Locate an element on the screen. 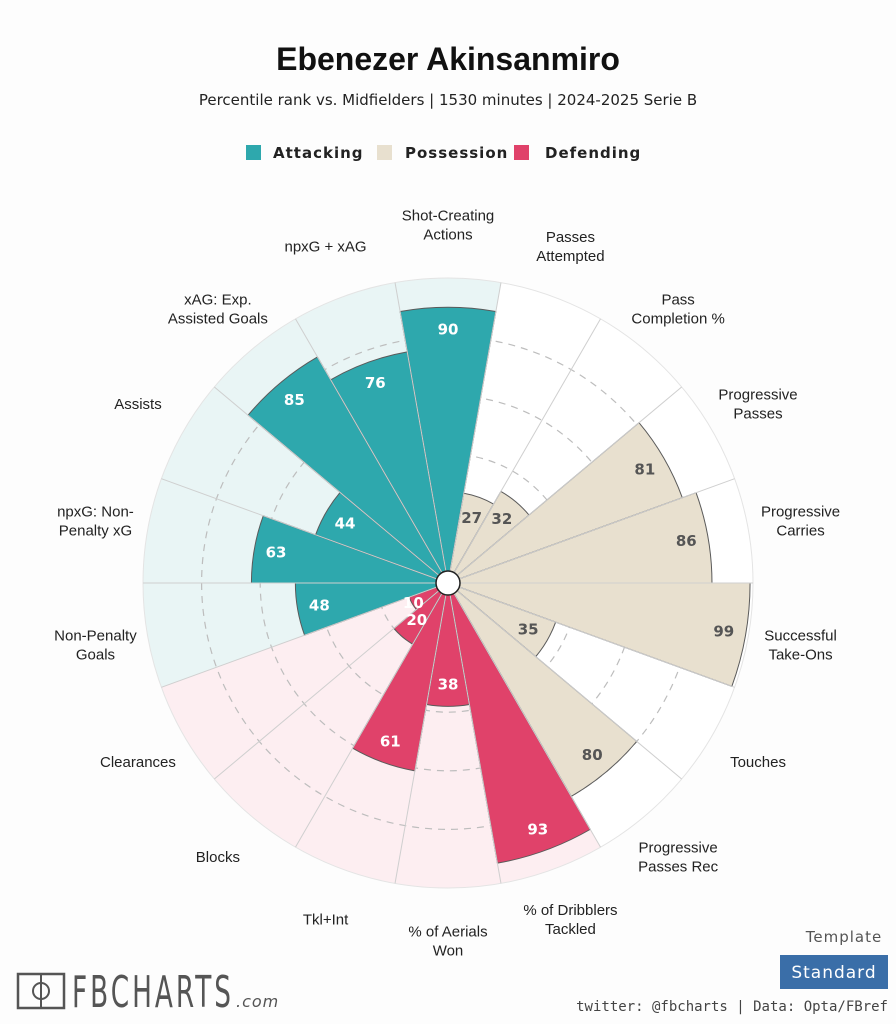 This screenshot has height=1024, width=896. value-label: 81 is located at coordinates (644, 469).